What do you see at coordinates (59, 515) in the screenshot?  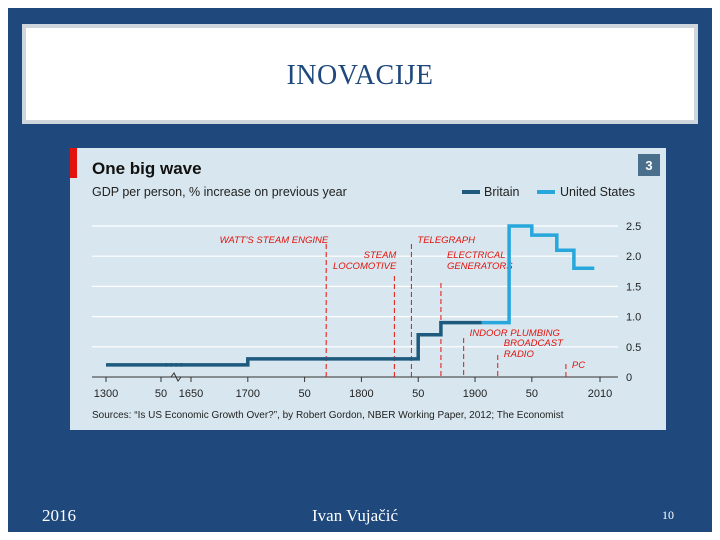 I see `footer-year: 2016` at bounding box center [59, 515].